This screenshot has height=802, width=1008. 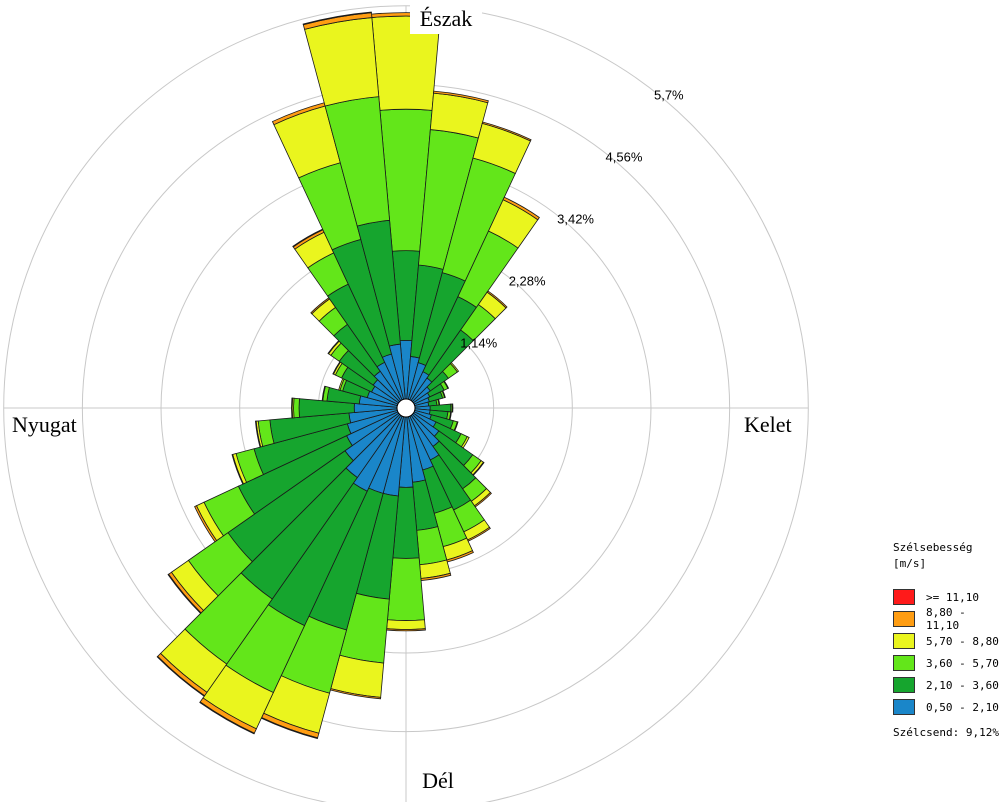 I want to click on ring-label: 4,56%, so click(x=624, y=157).